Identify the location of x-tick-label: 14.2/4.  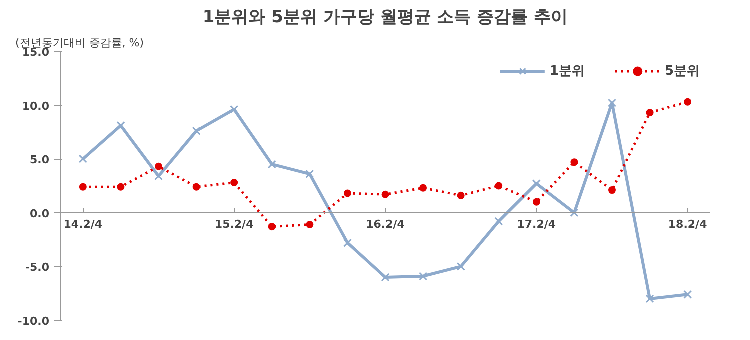
(83, 224).